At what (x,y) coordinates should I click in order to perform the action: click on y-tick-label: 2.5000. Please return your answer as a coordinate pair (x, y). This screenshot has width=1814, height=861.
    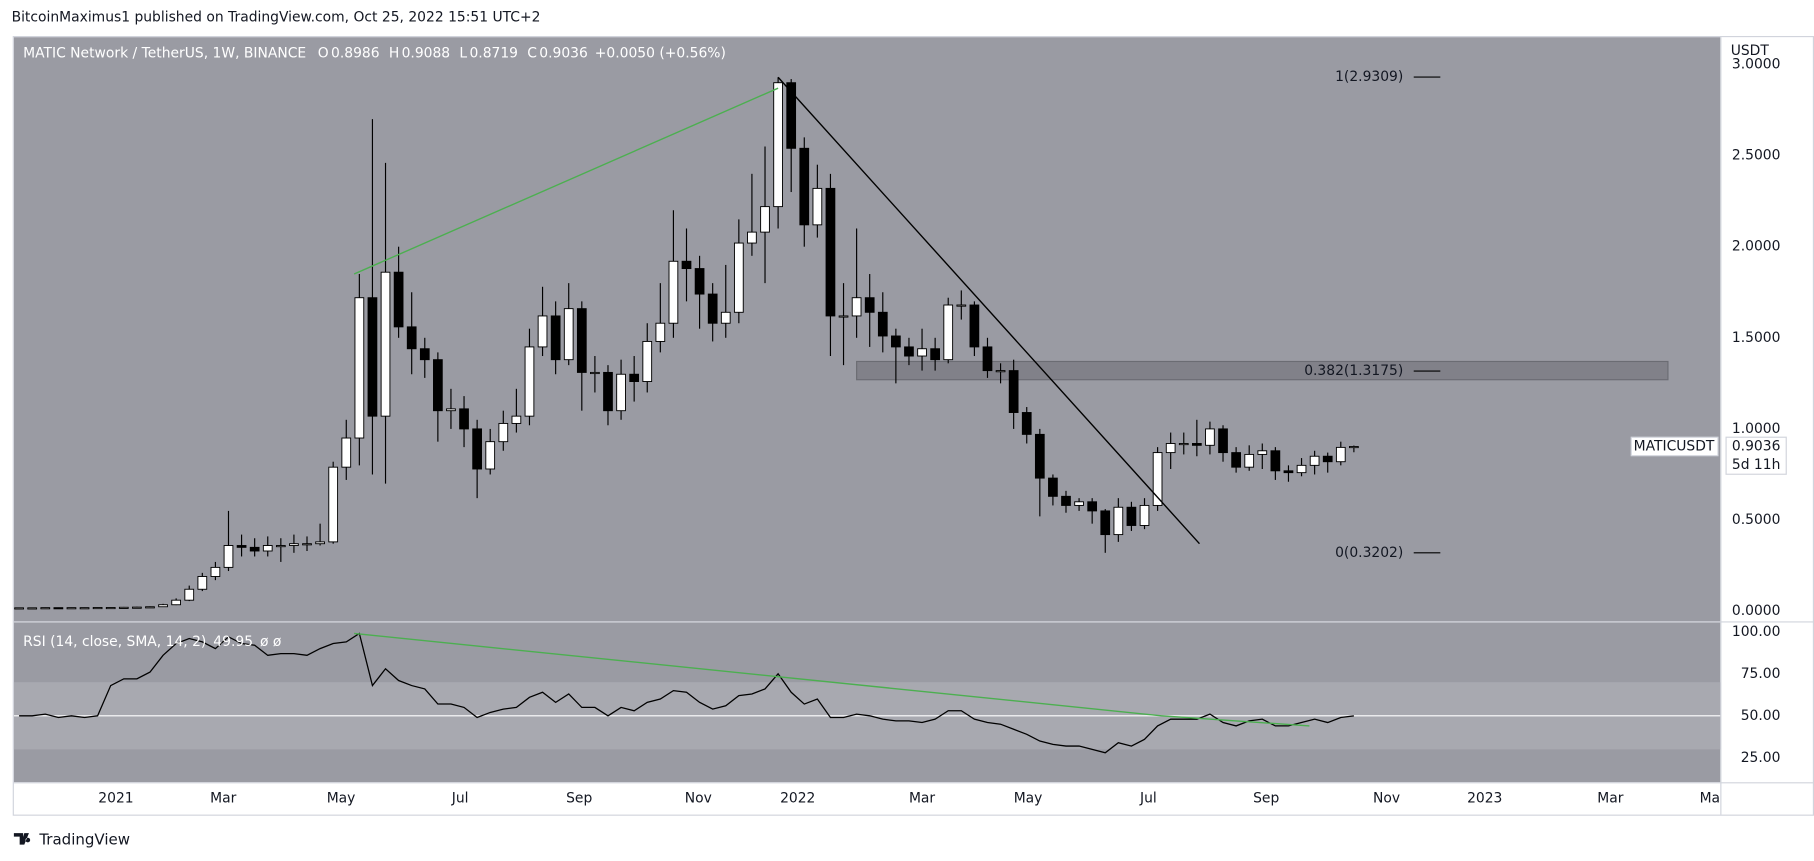
    Looking at the image, I should click on (1756, 156).